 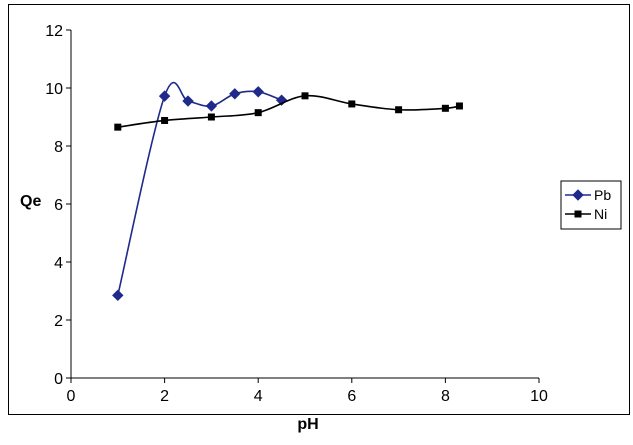 I want to click on x-tick-label: 10, so click(x=539, y=396).